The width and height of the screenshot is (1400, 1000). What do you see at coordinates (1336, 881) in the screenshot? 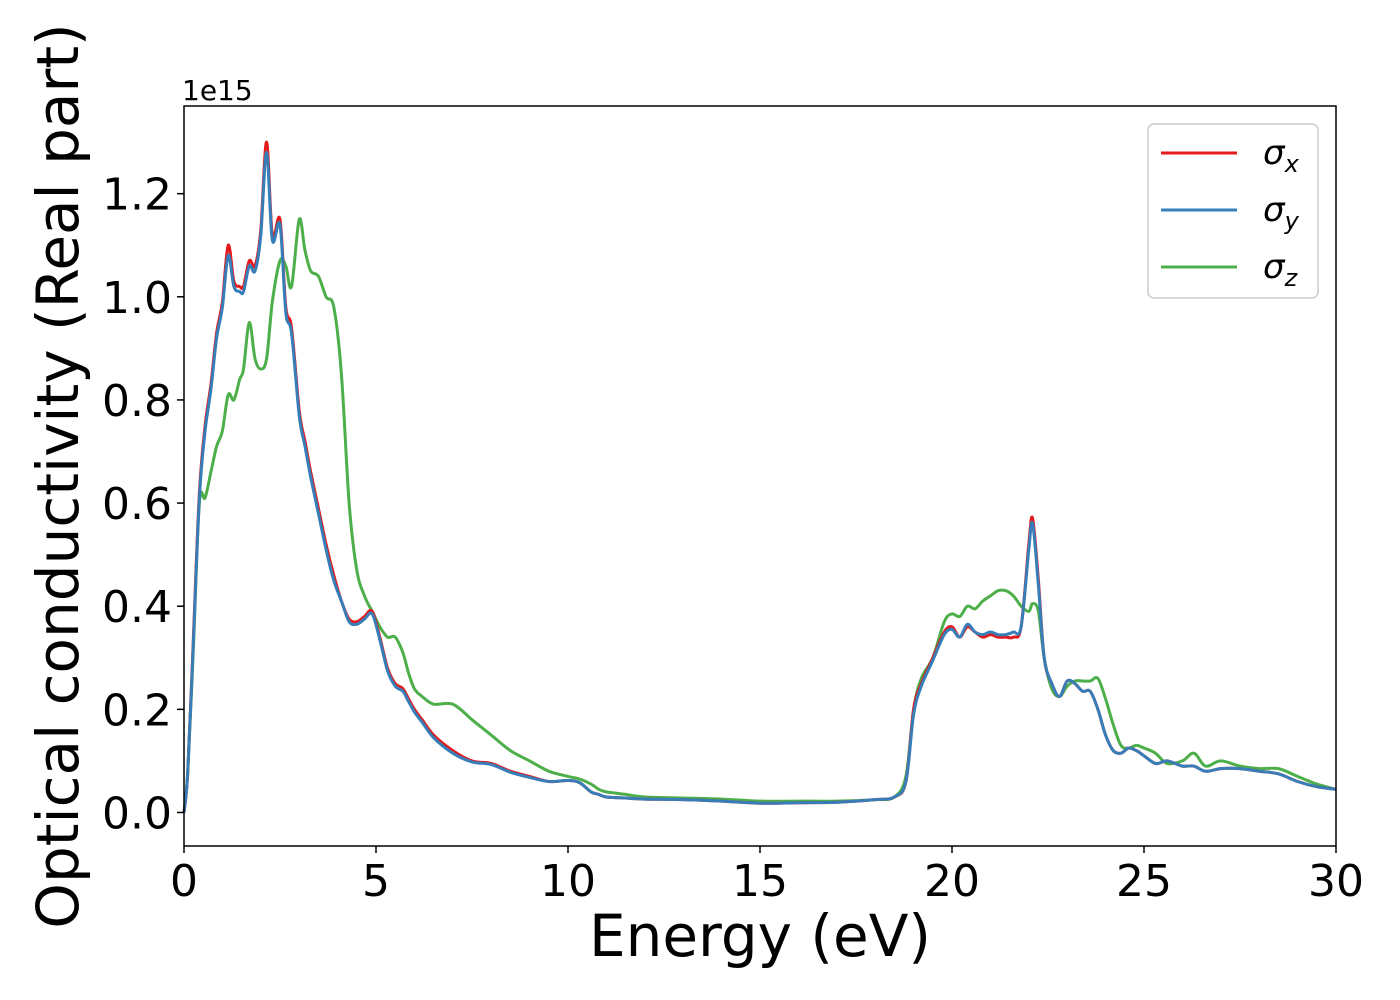
I see `x-tick-label: 30` at bounding box center [1336, 881].